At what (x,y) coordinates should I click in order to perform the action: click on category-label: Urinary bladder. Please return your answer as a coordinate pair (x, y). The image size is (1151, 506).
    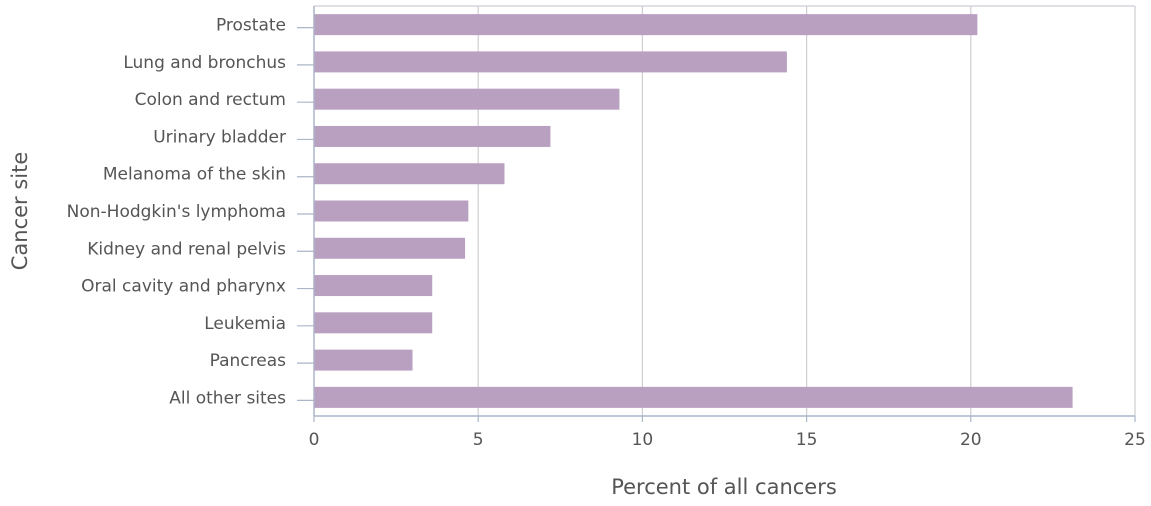
    Looking at the image, I should click on (219, 137).